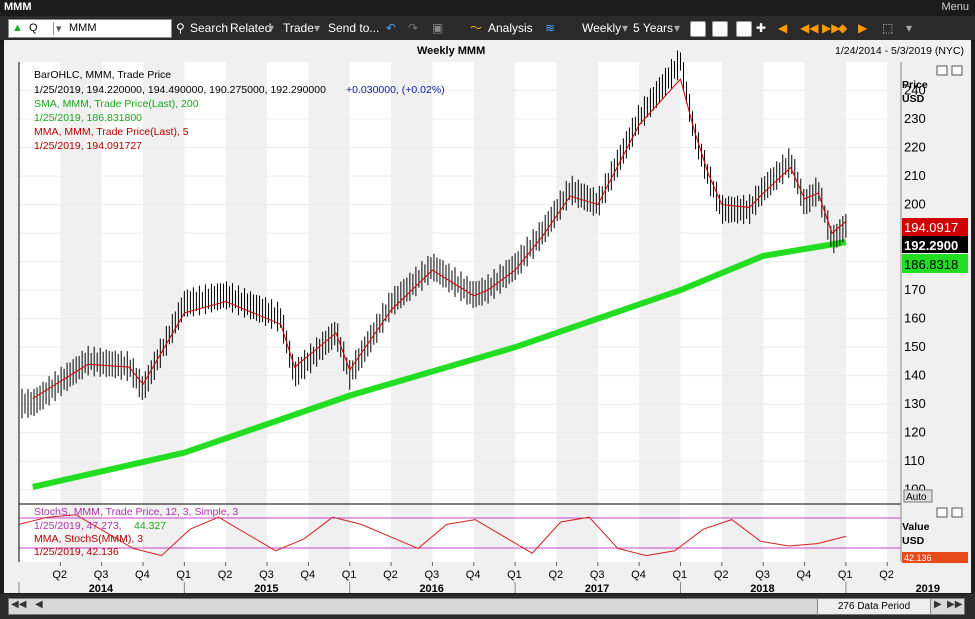 The width and height of the screenshot is (975, 619). What do you see at coordinates (915, 118) in the screenshot?
I see `y-tick-label: 230` at bounding box center [915, 118].